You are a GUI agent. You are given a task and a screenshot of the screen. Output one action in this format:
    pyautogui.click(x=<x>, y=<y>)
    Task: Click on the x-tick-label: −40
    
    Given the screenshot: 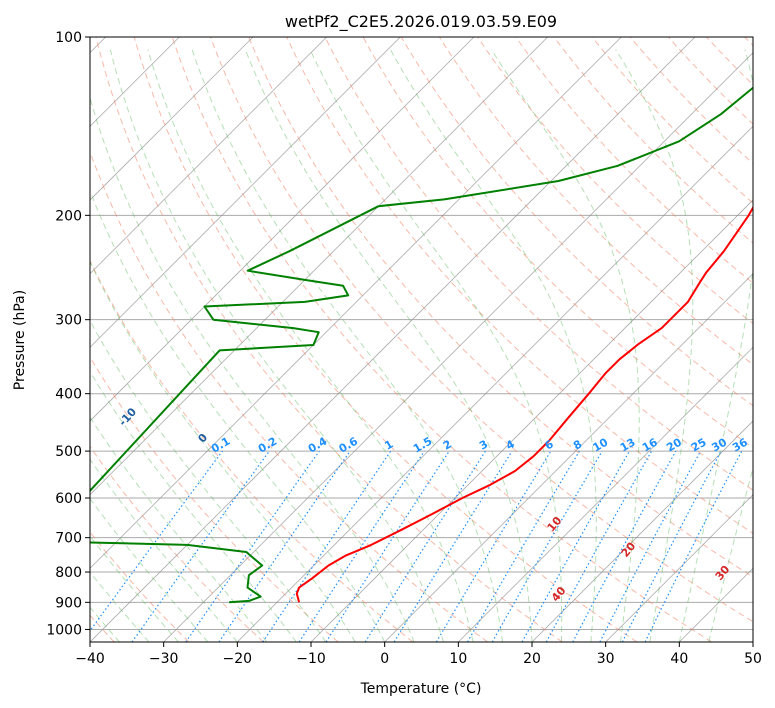 What is the action you would take?
    pyautogui.click(x=90, y=659)
    